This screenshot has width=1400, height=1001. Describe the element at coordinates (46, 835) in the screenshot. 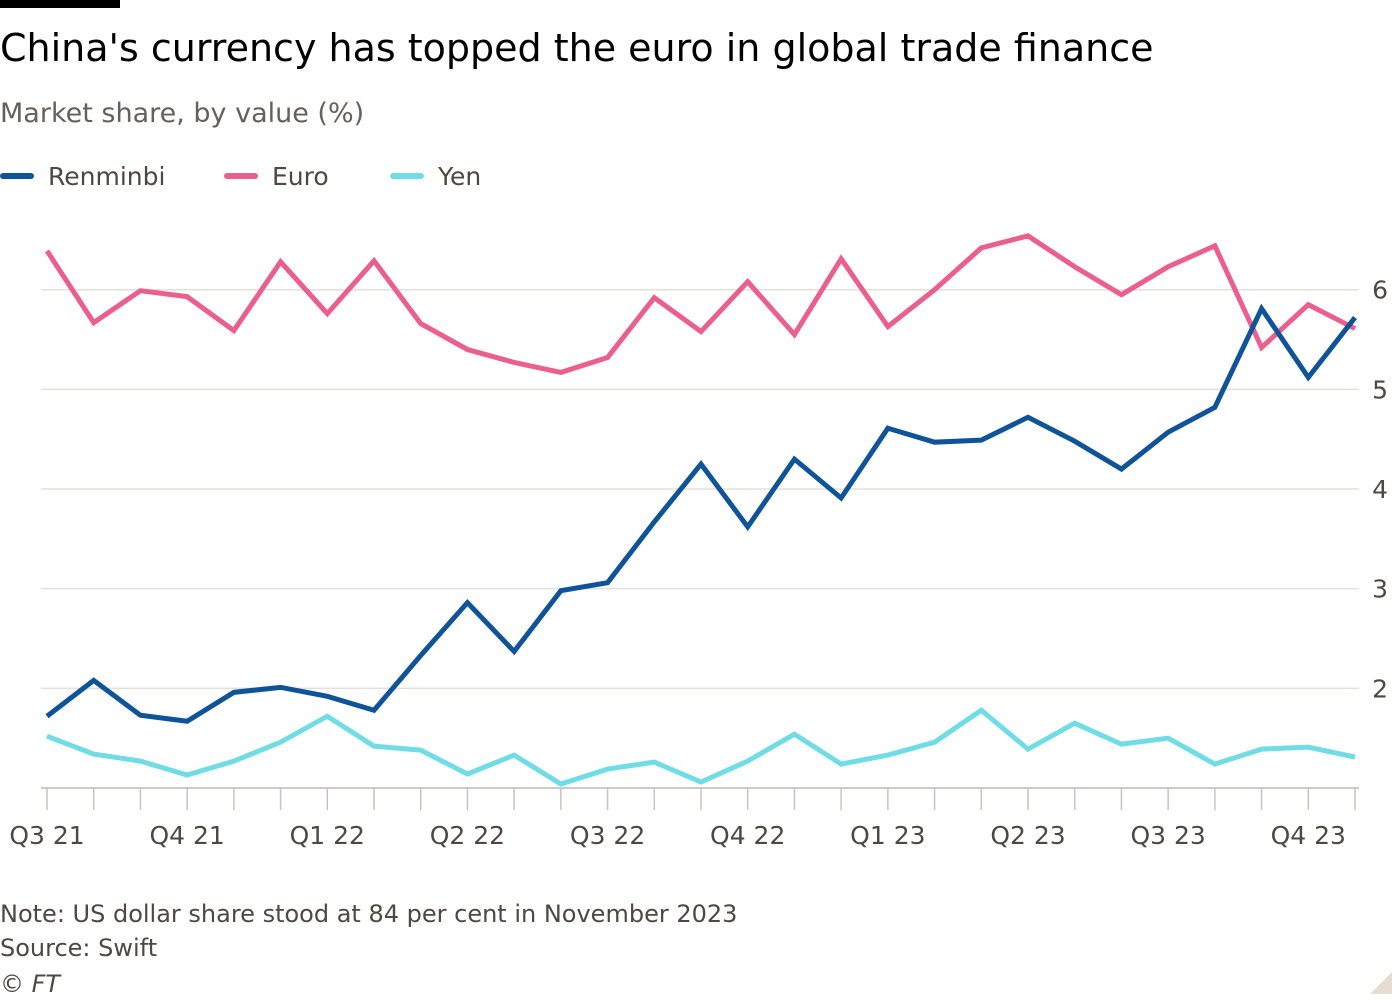

I see `x-tick-label: Q3 21` at that location.